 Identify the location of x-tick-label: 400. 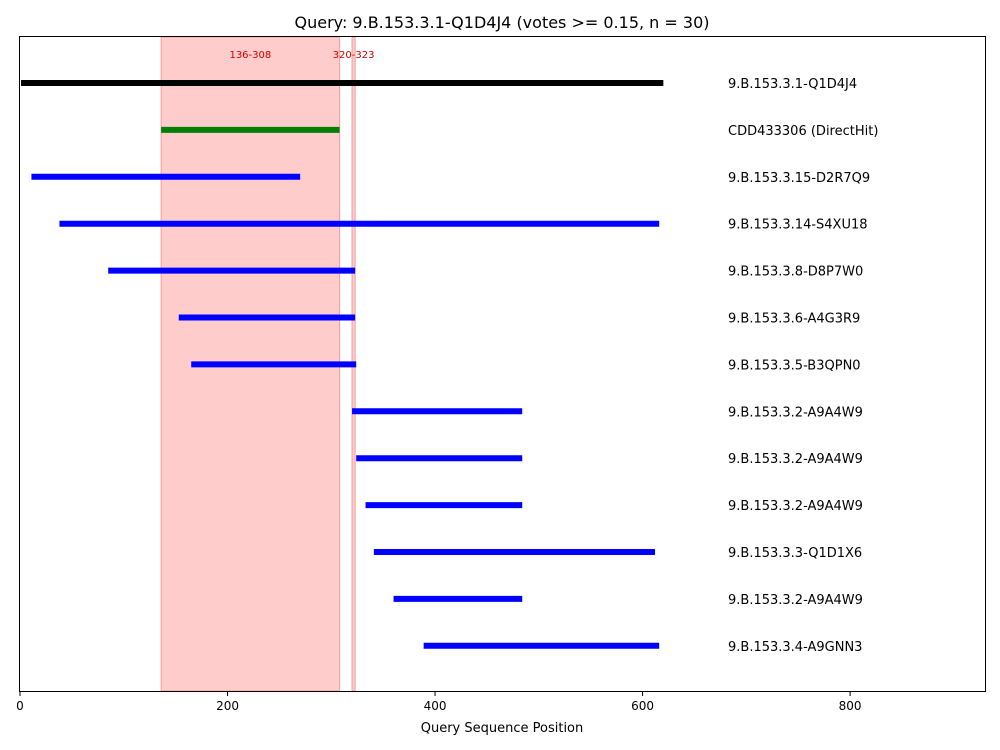
(435, 706).